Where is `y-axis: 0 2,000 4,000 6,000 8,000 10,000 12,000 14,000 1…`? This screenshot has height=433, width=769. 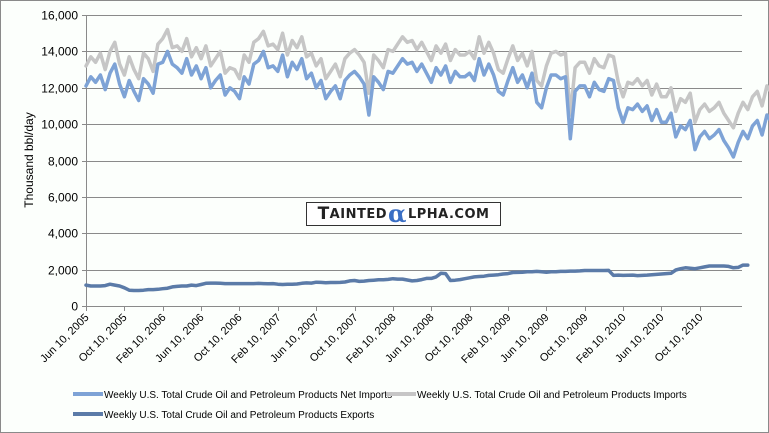 y-axis: 0 2,000 4,000 6,000 8,000 10,000 12,000 14,000 1… is located at coordinates (64, 161).